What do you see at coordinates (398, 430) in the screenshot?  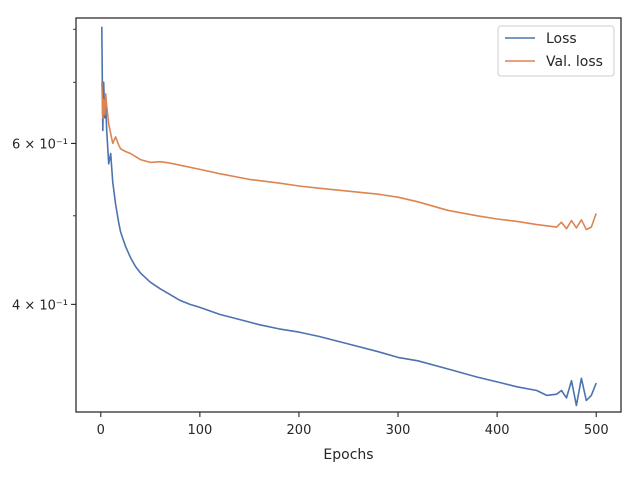 I see `x-tick-label: 300` at bounding box center [398, 430].